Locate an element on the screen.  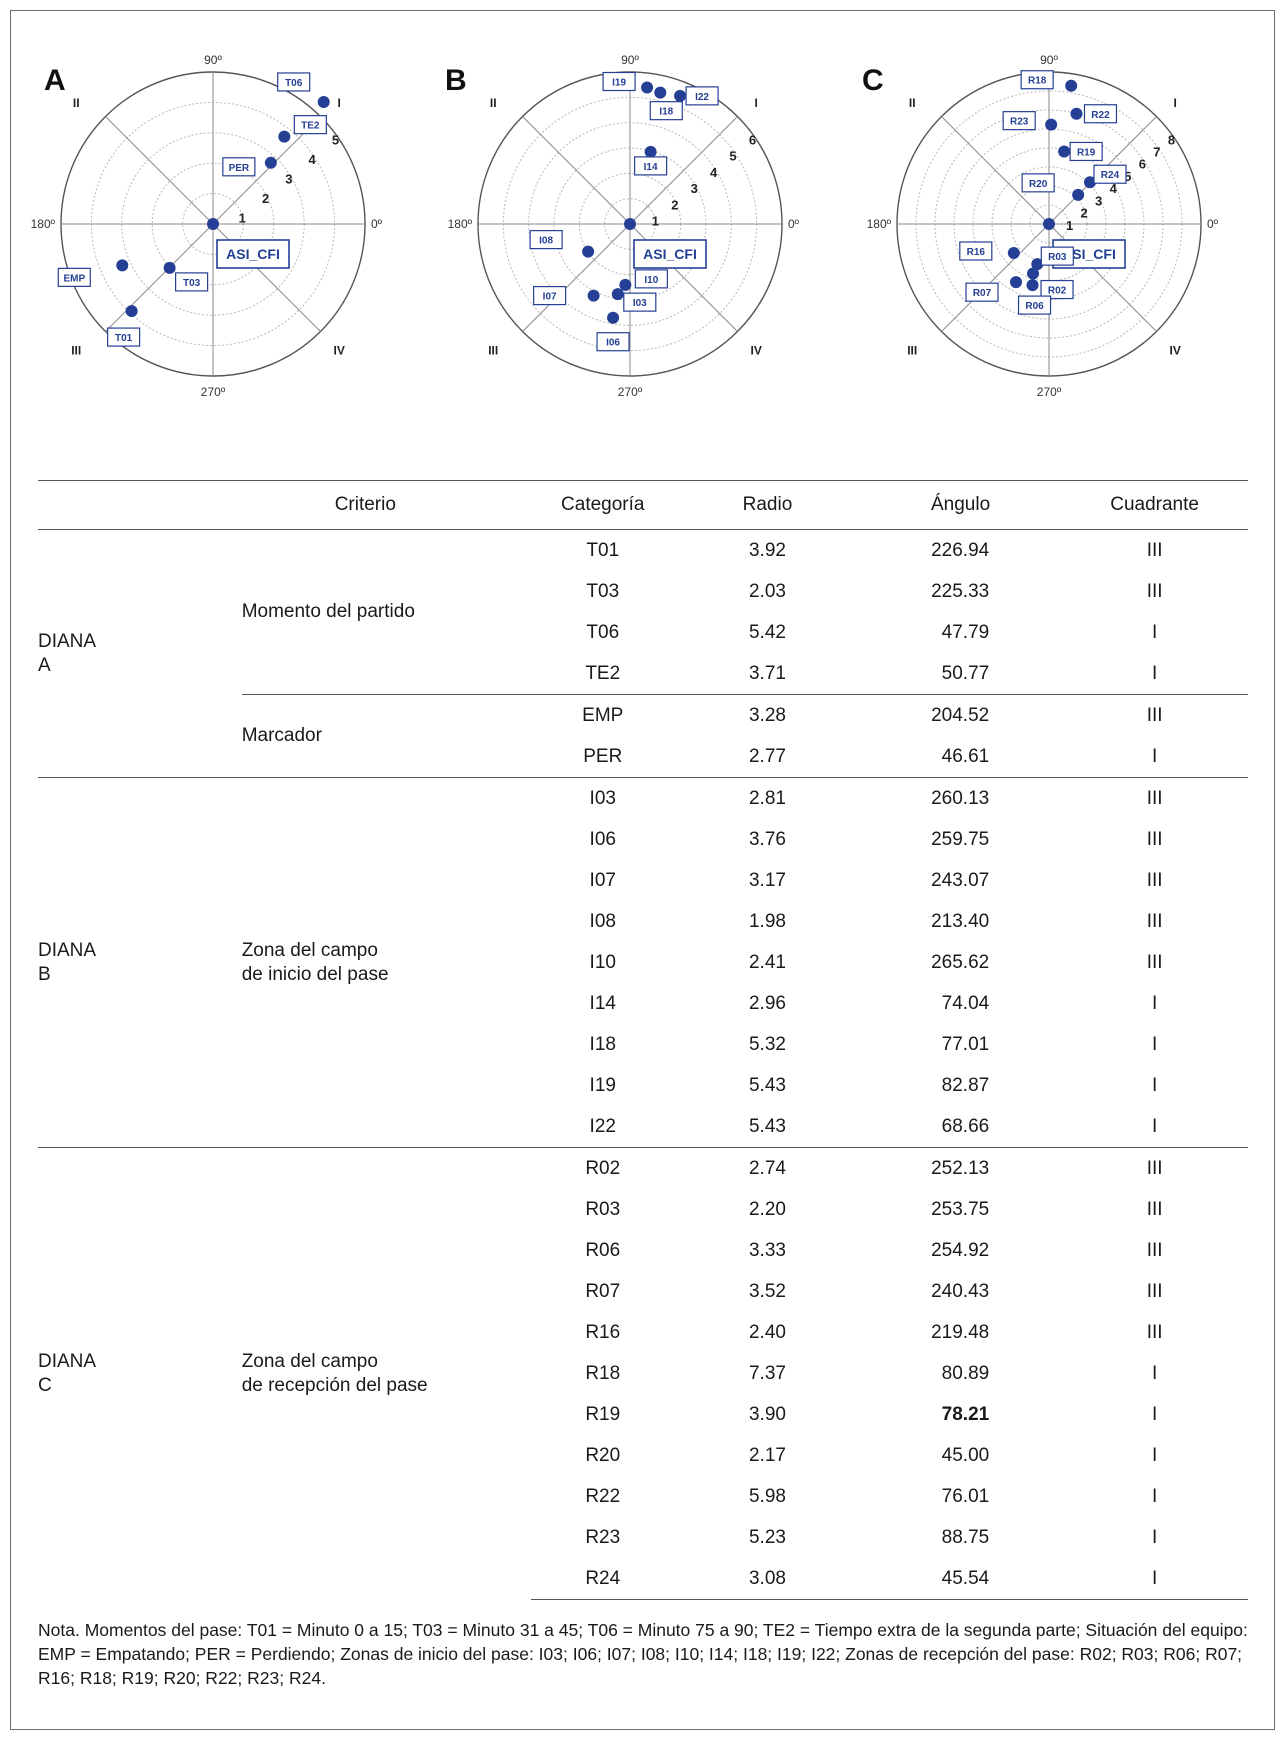
cell-angulo: 50.77 is located at coordinates (965, 673).